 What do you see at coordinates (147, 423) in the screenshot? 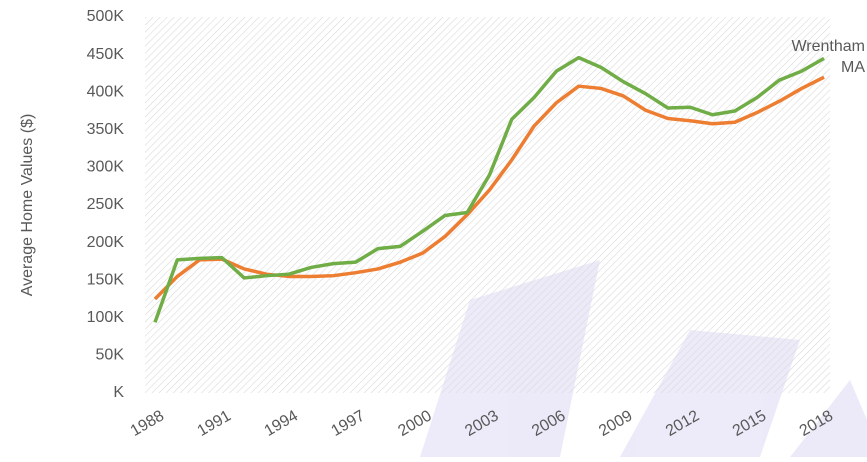
I see `x-tick-label: 1988` at bounding box center [147, 423].